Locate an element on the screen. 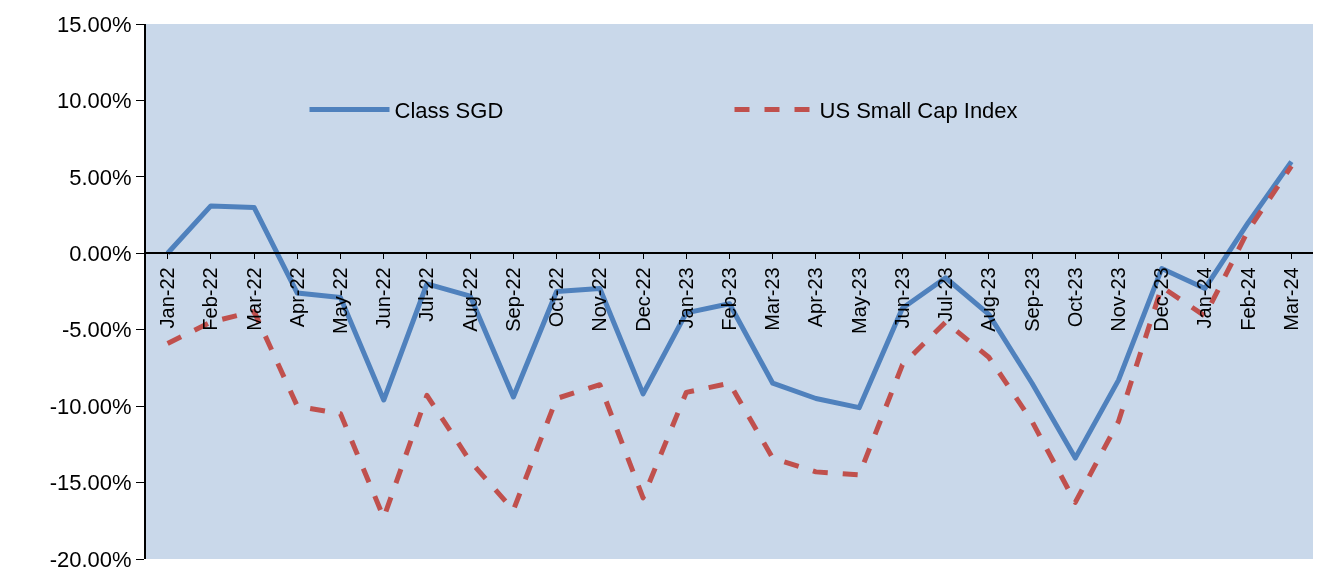  x-tick-label: Feb-22 is located at coordinates (210, 299).